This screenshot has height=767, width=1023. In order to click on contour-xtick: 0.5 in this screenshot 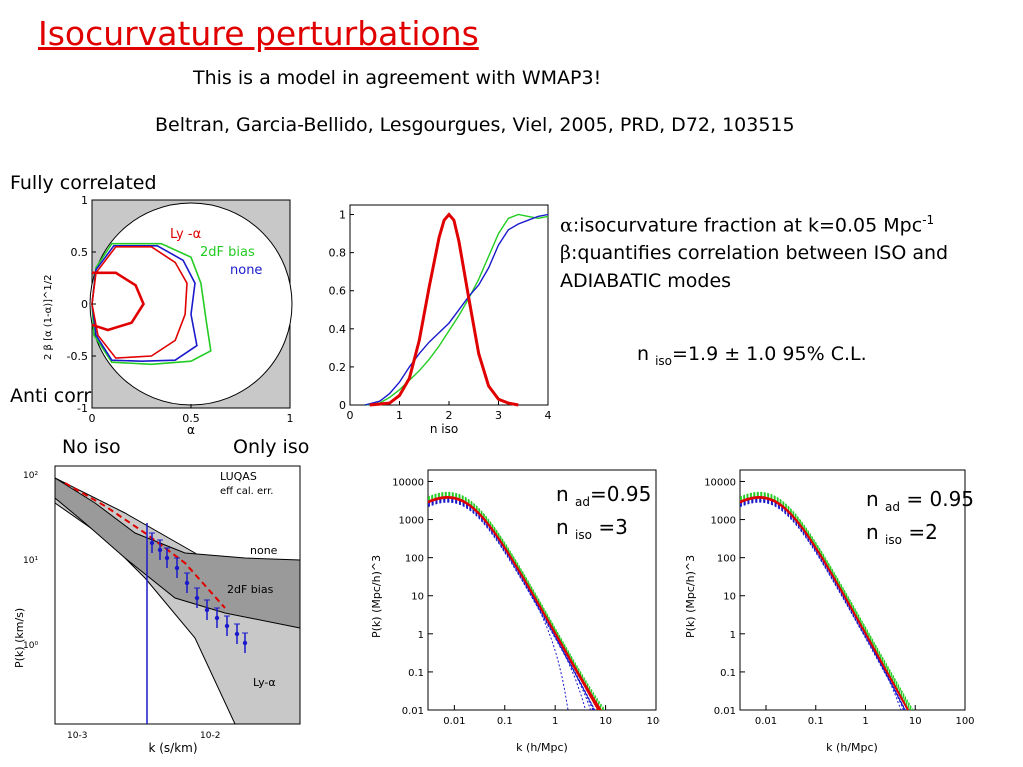, I will do `click(191, 418)`.